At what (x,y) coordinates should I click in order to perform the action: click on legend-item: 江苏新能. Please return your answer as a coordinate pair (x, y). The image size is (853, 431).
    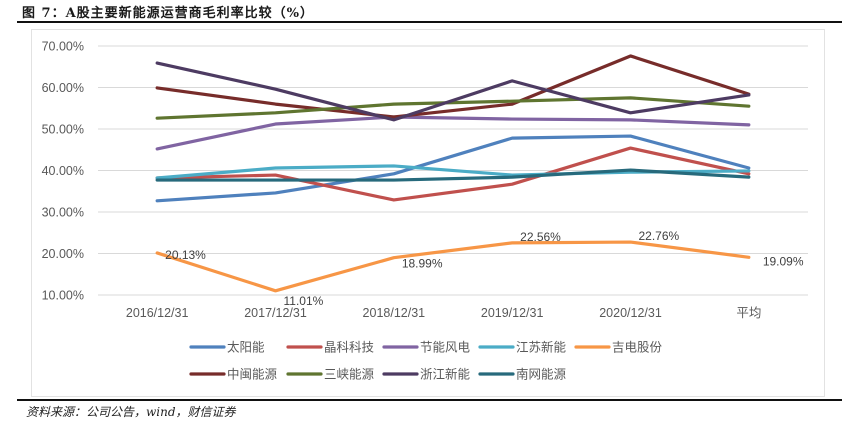
    Looking at the image, I should click on (522, 347).